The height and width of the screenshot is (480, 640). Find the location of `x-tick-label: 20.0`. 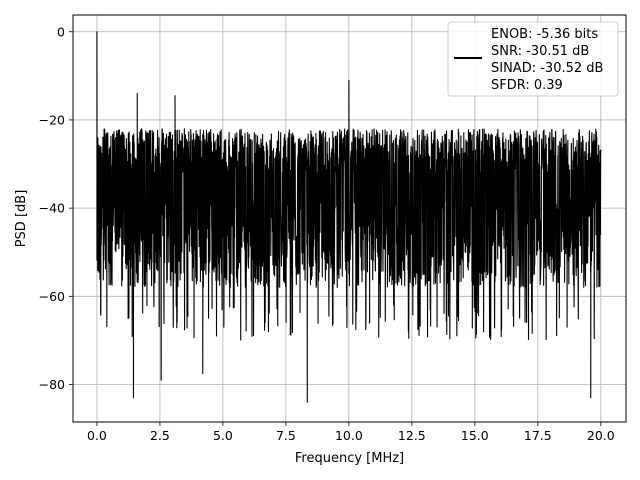

x-tick-label: 20.0 is located at coordinates (601, 435).